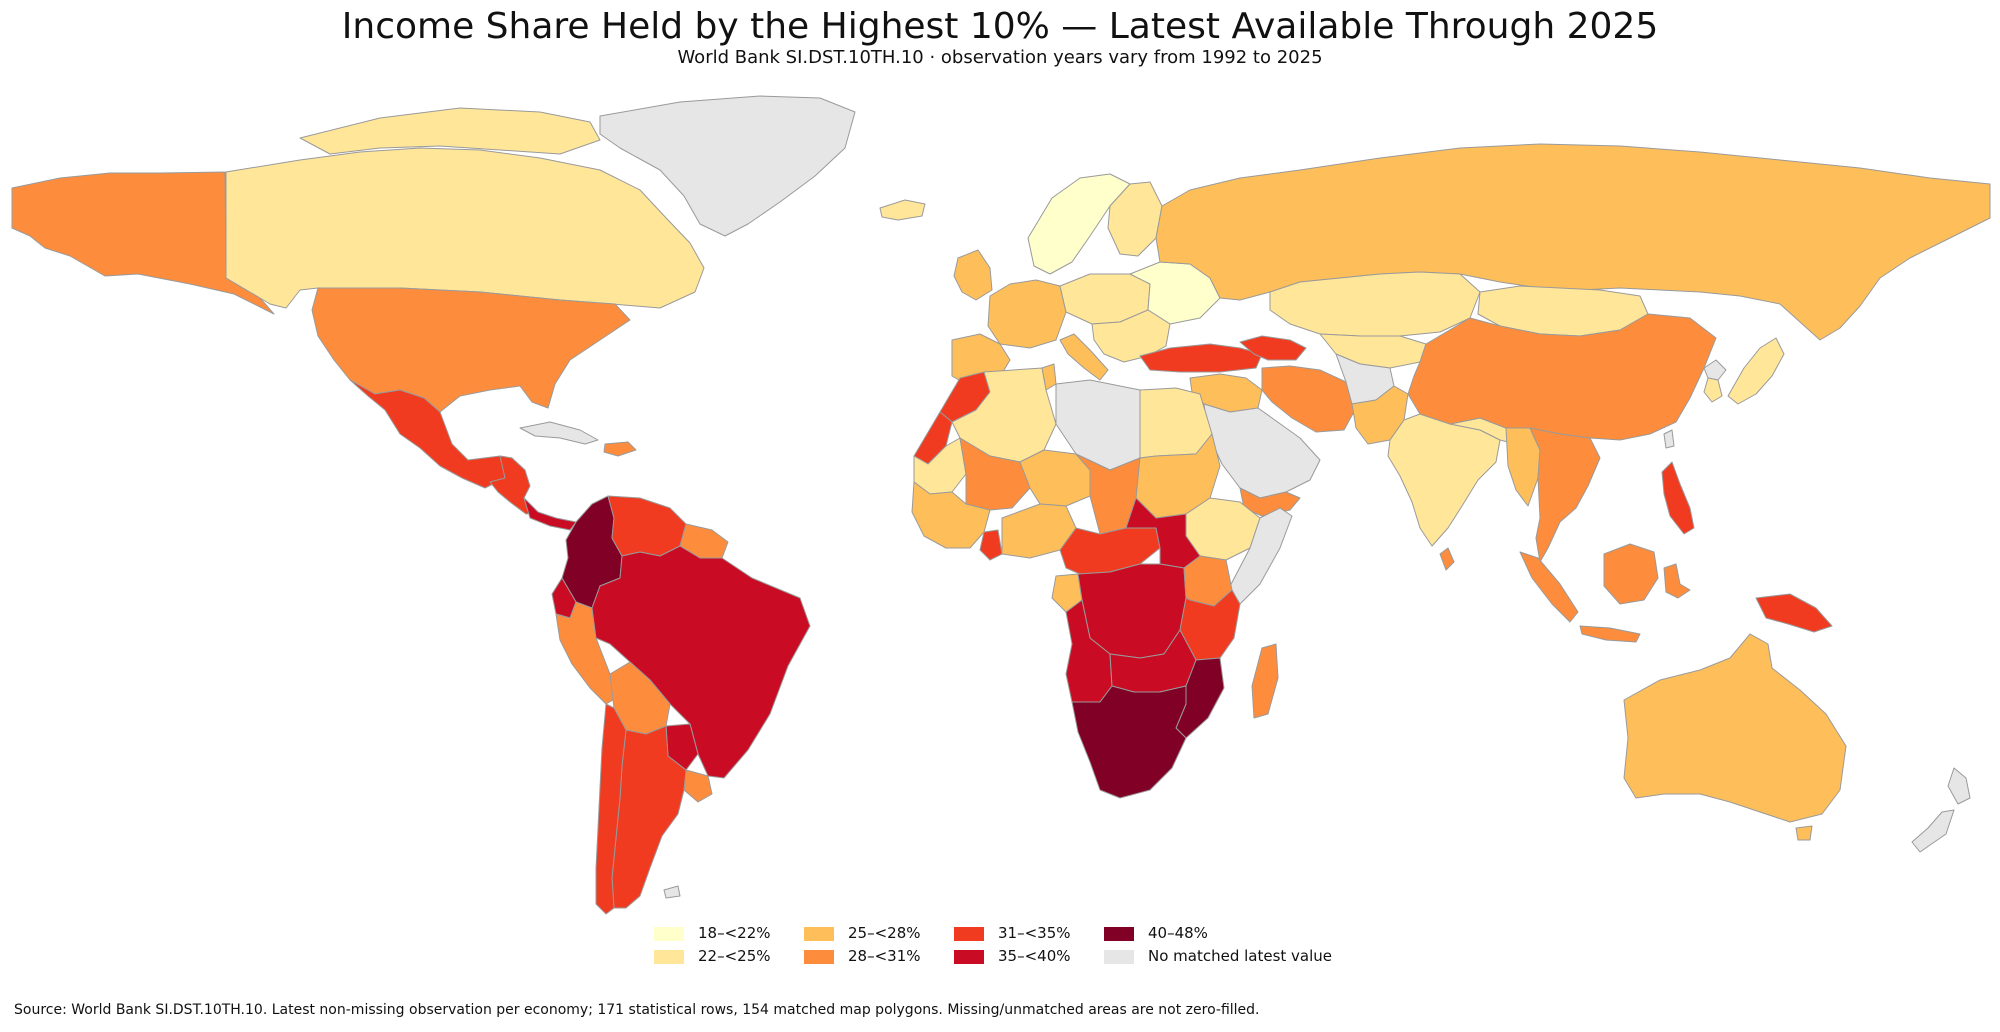 This screenshot has height=1032, width=2000. I want to click on legend-label: 40–48%, so click(1178, 933).